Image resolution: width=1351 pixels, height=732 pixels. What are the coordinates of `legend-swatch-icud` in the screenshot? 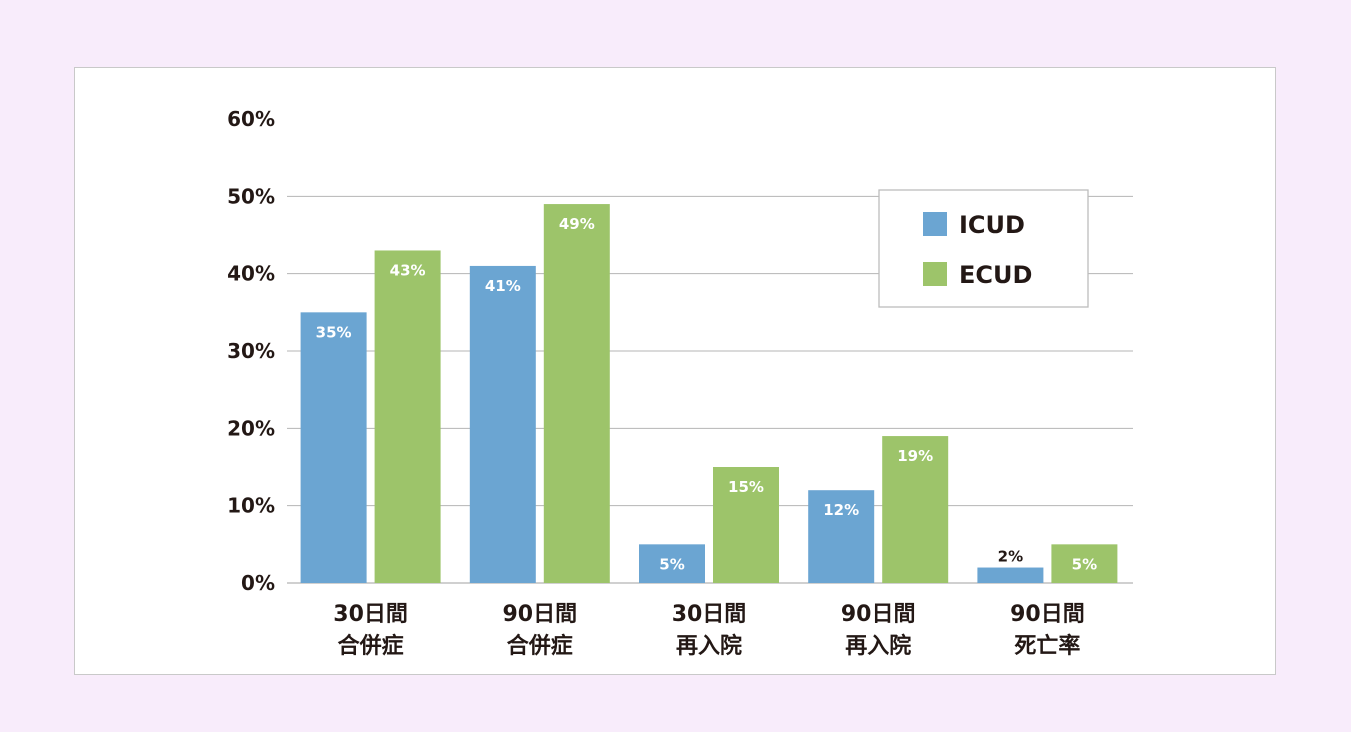 It's located at (935, 224).